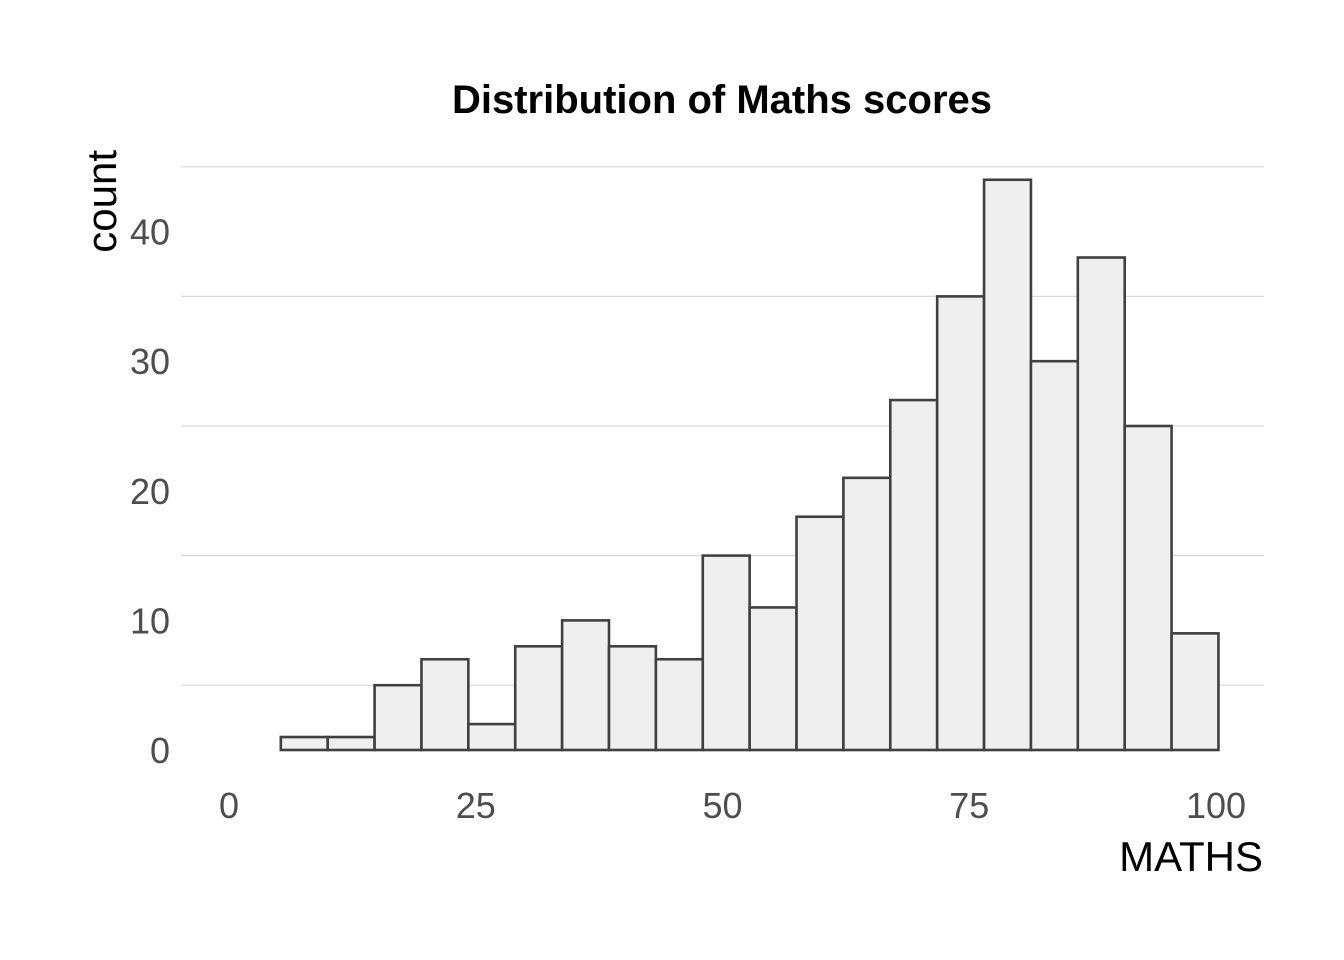  What do you see at coordinates (150, 361) in the screenshot?
I see `y-tick-label: 30` at bounding box center [150, 361].